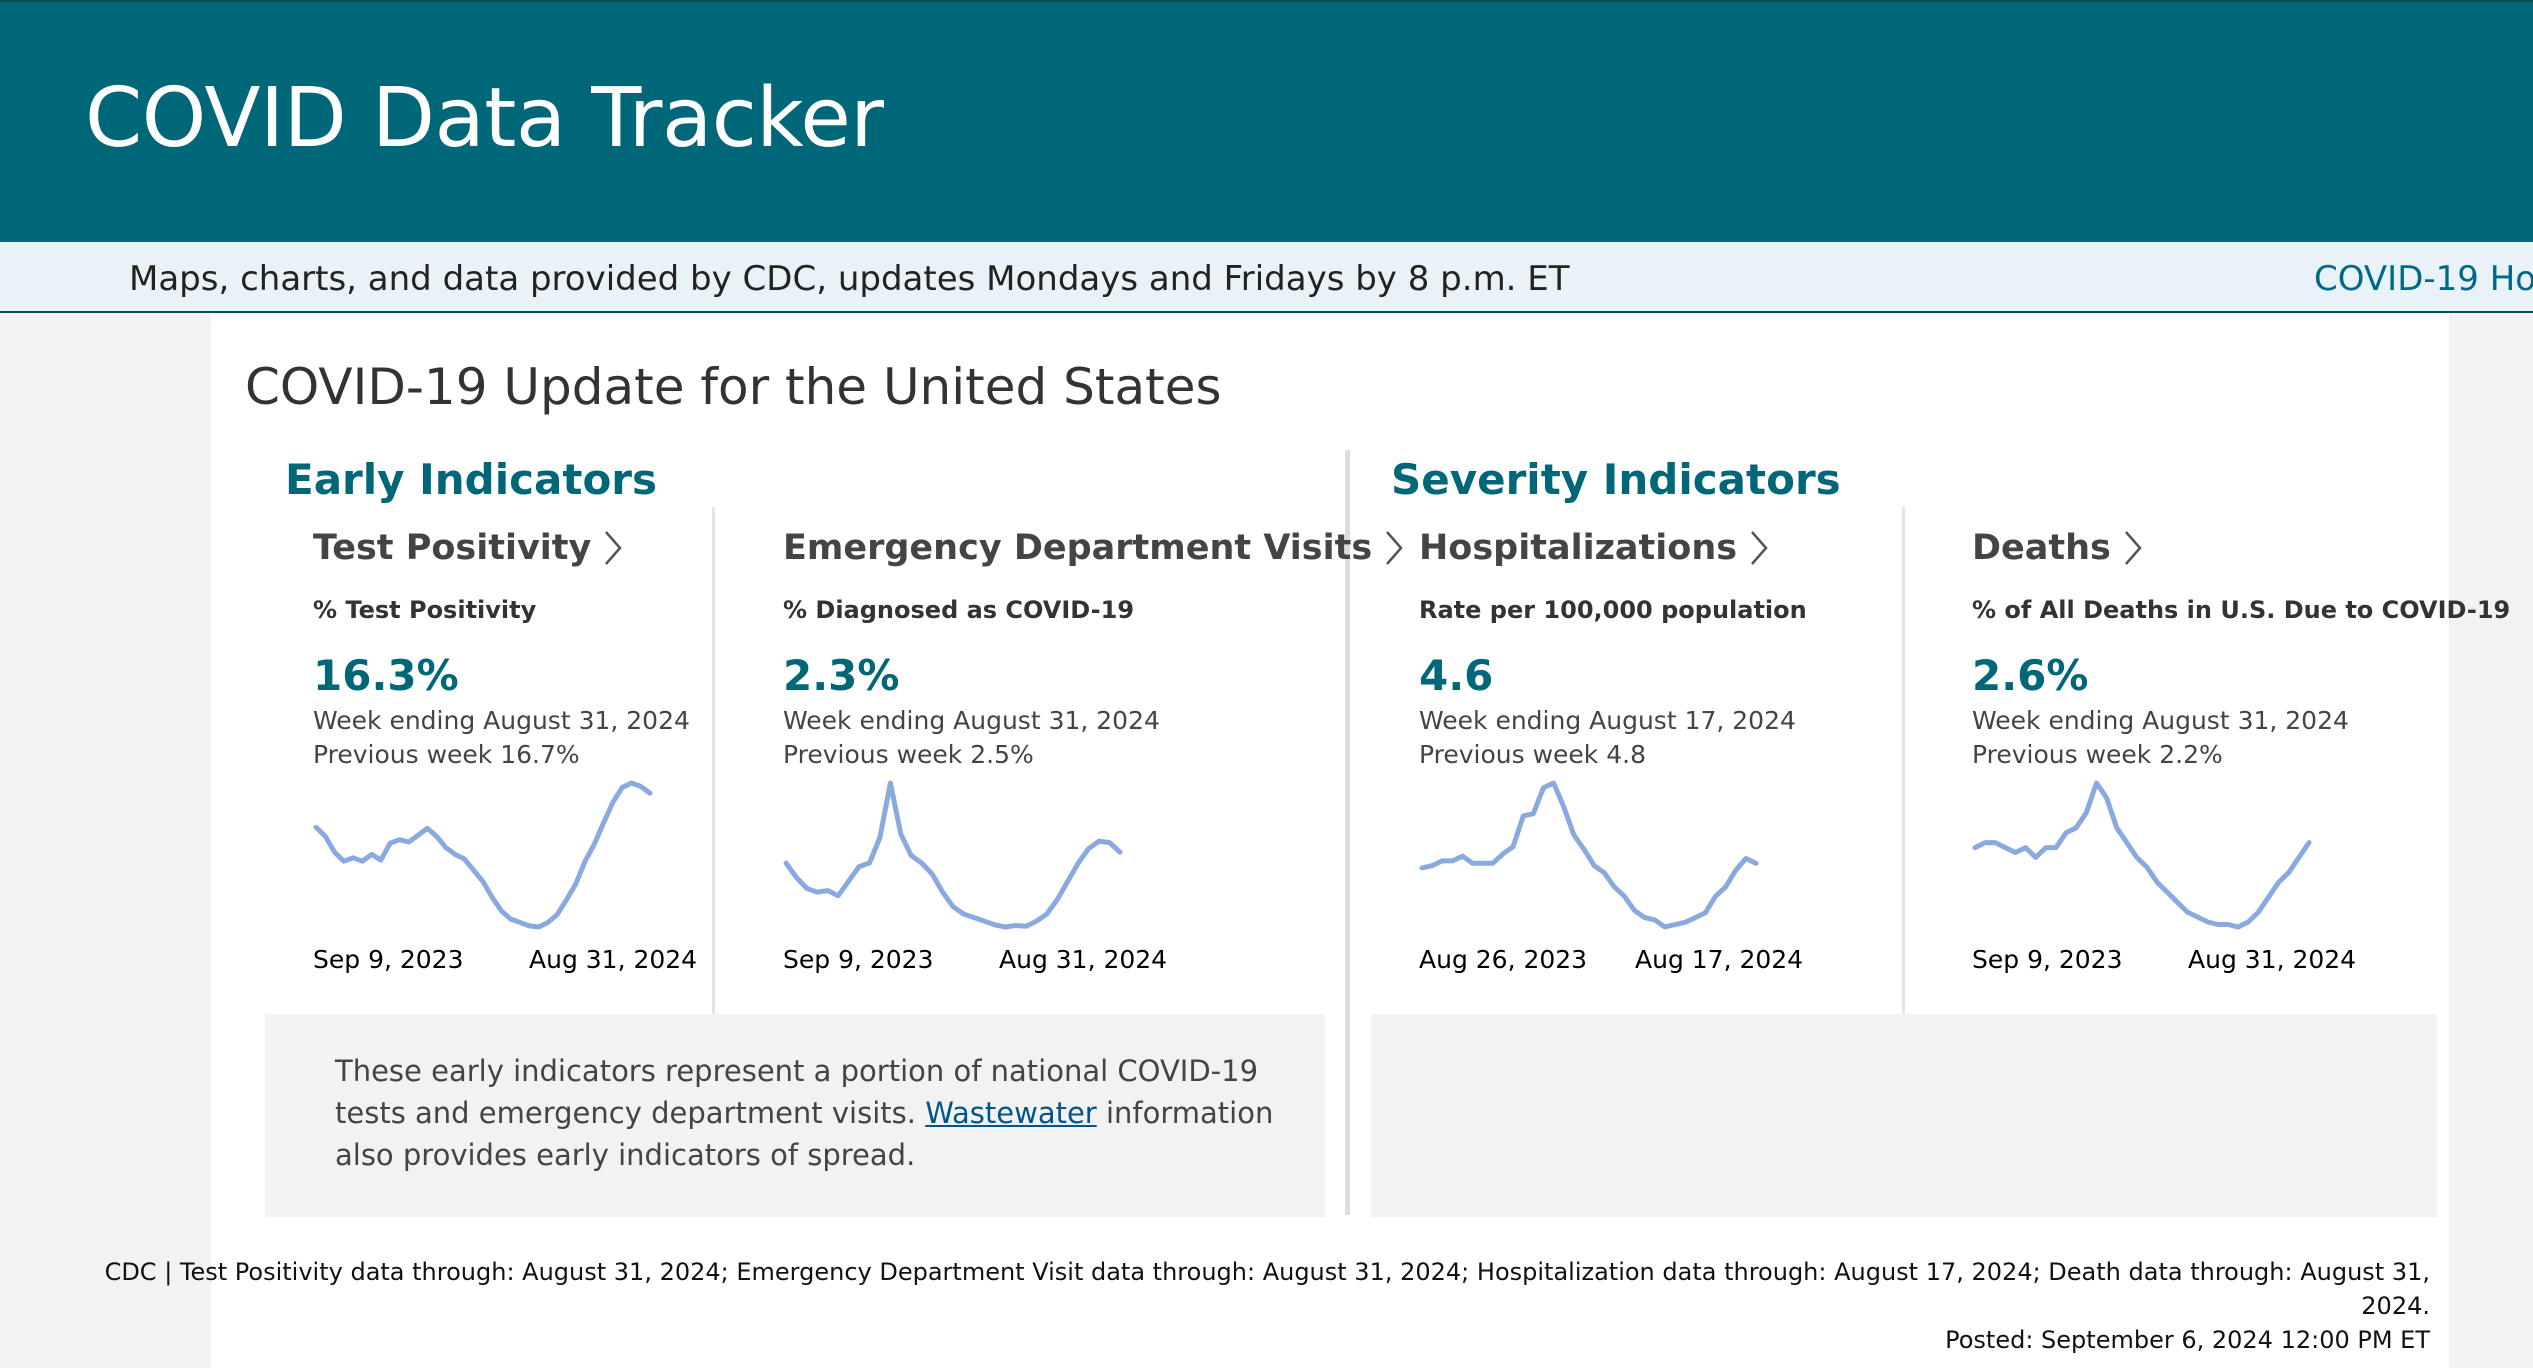 The height and width of the screenshot is (1368, 2533). I want to click on posted-date: Posted: September 6, 2024 12:00 PM ET, so click(2187, 1340).